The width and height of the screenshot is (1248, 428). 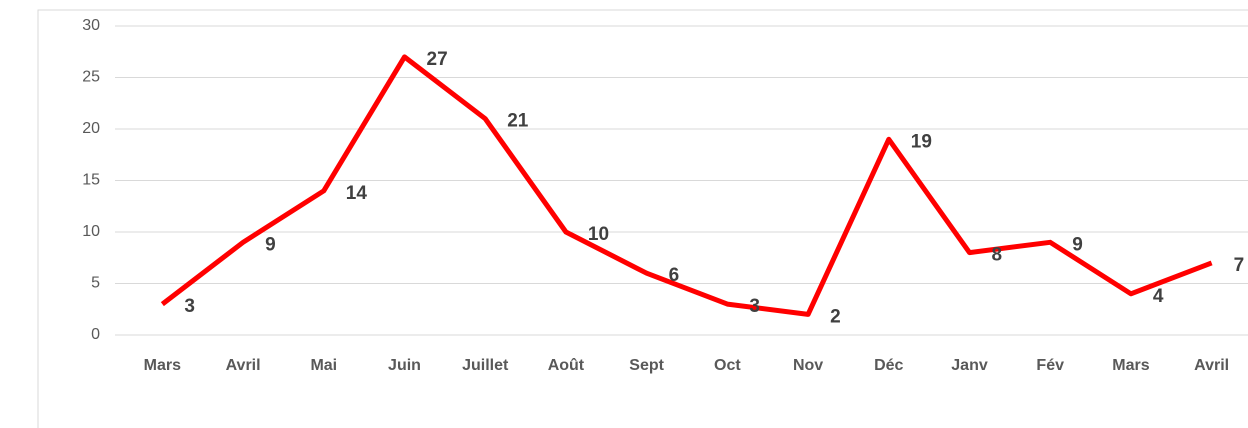 I want to click on data-label: 6, so click(x=674, y=275).